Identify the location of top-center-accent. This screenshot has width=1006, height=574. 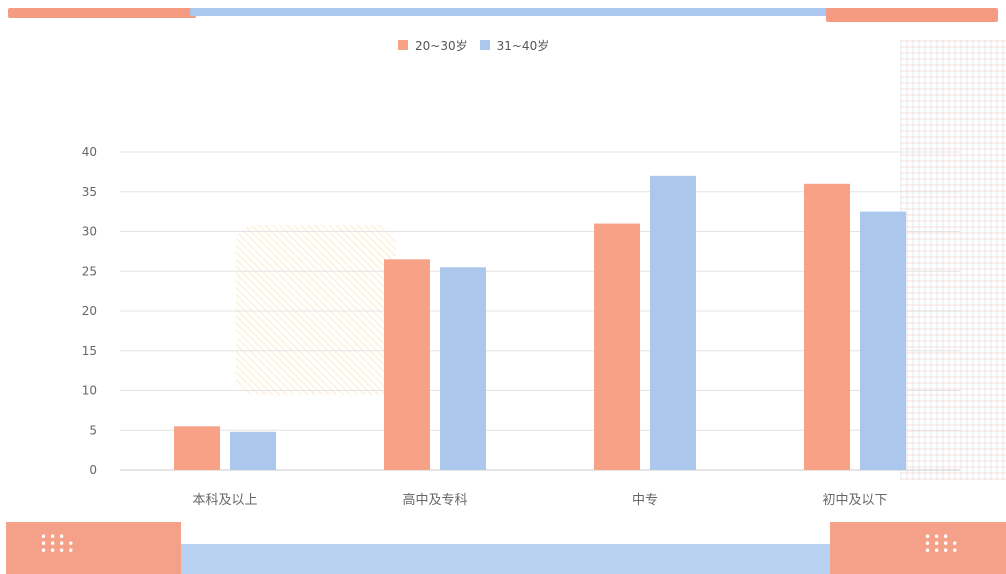
(510, 12).